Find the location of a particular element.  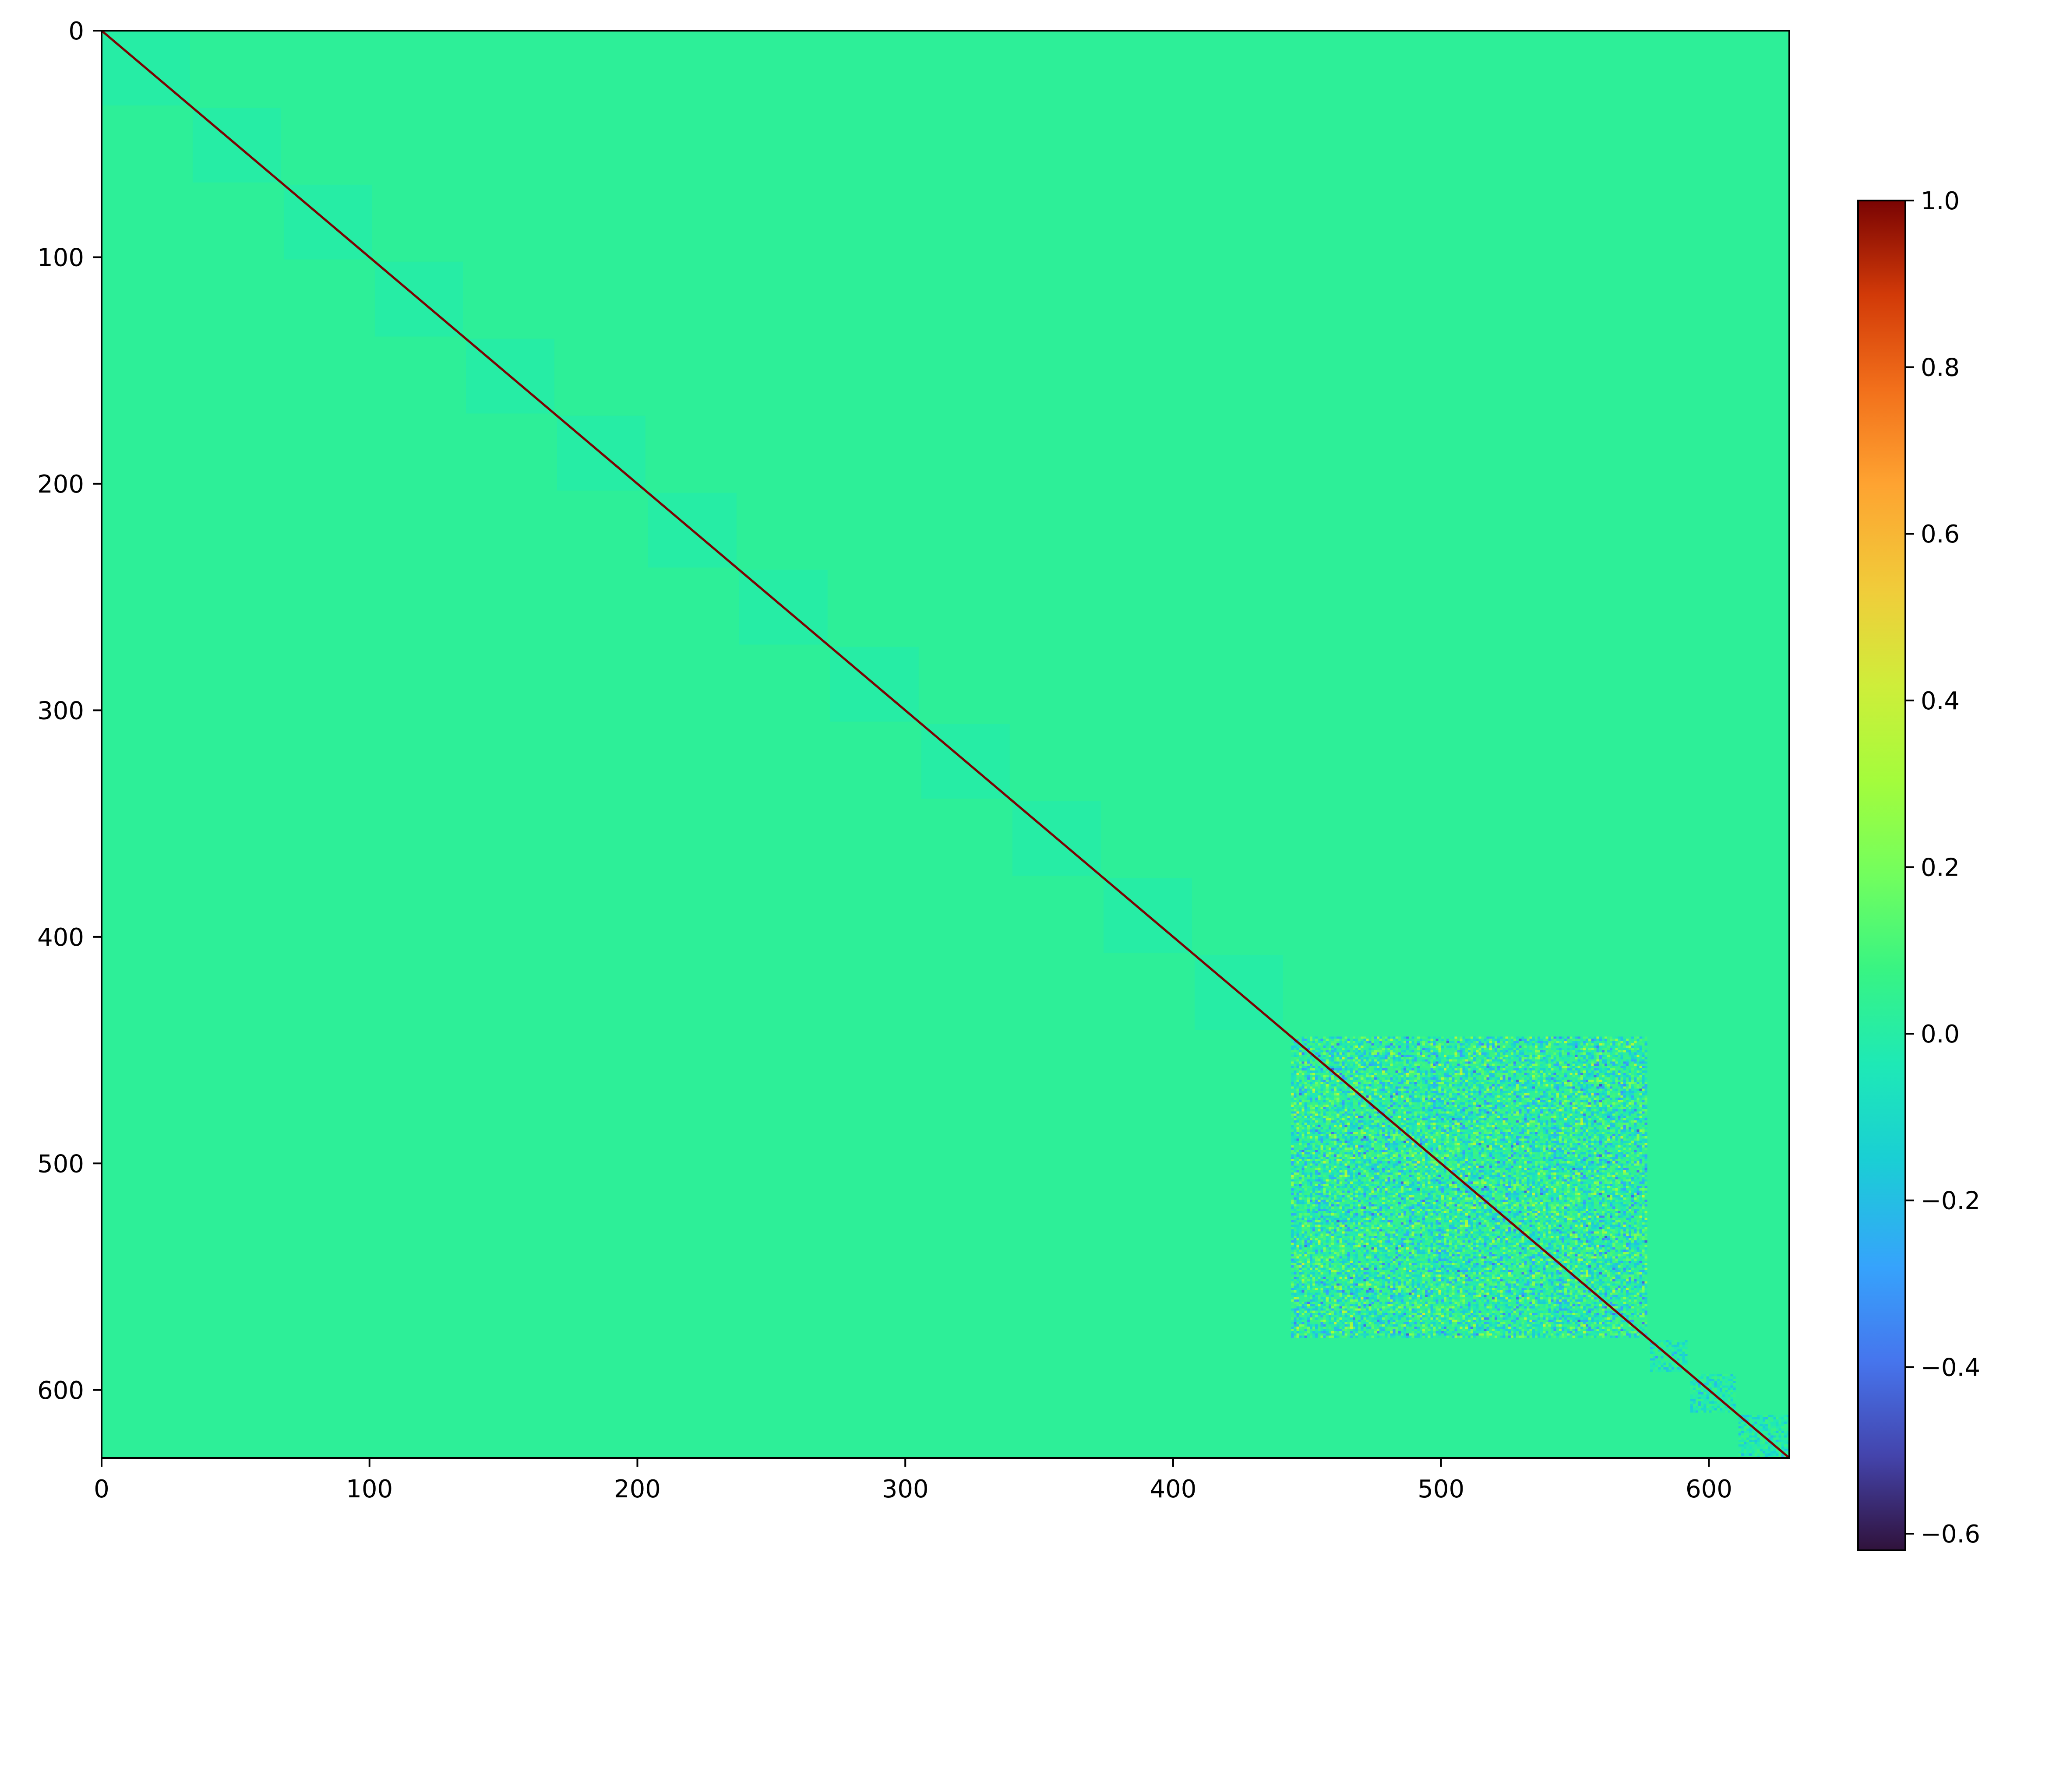

colorbar-tick-label-5: 0.0 is located at coordinates (1940, 1034).